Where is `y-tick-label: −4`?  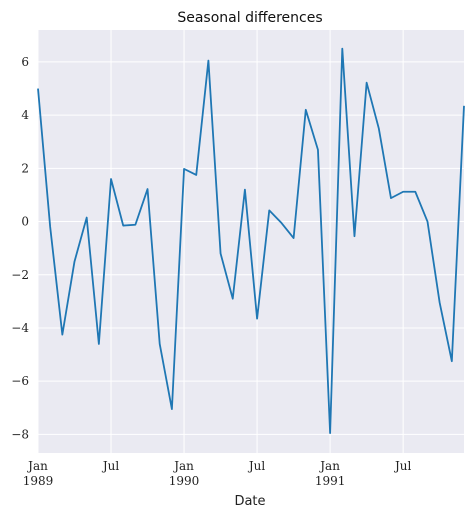
y-tick-label: −4 is located at coordinates (20, 328).